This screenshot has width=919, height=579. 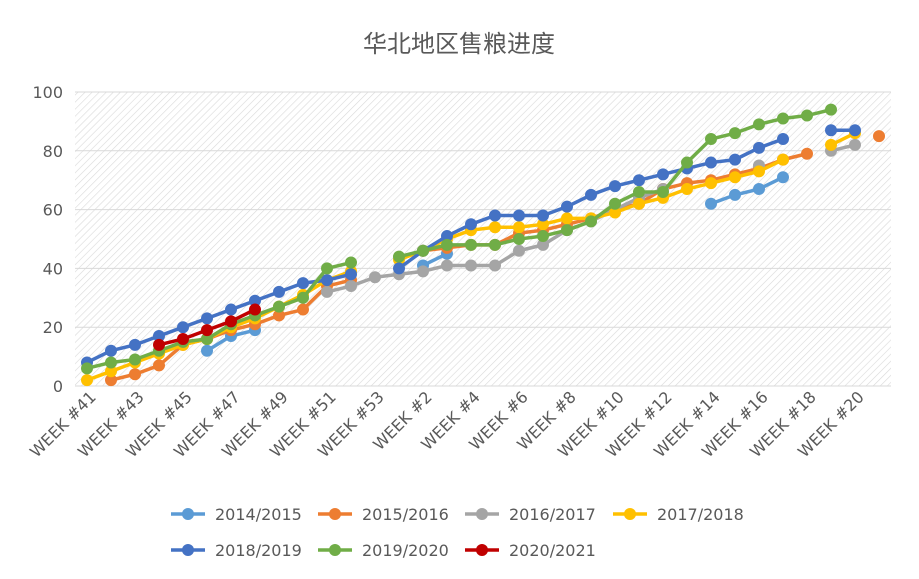 I want to click on series-2020/2021, so click(x=207, y=327).